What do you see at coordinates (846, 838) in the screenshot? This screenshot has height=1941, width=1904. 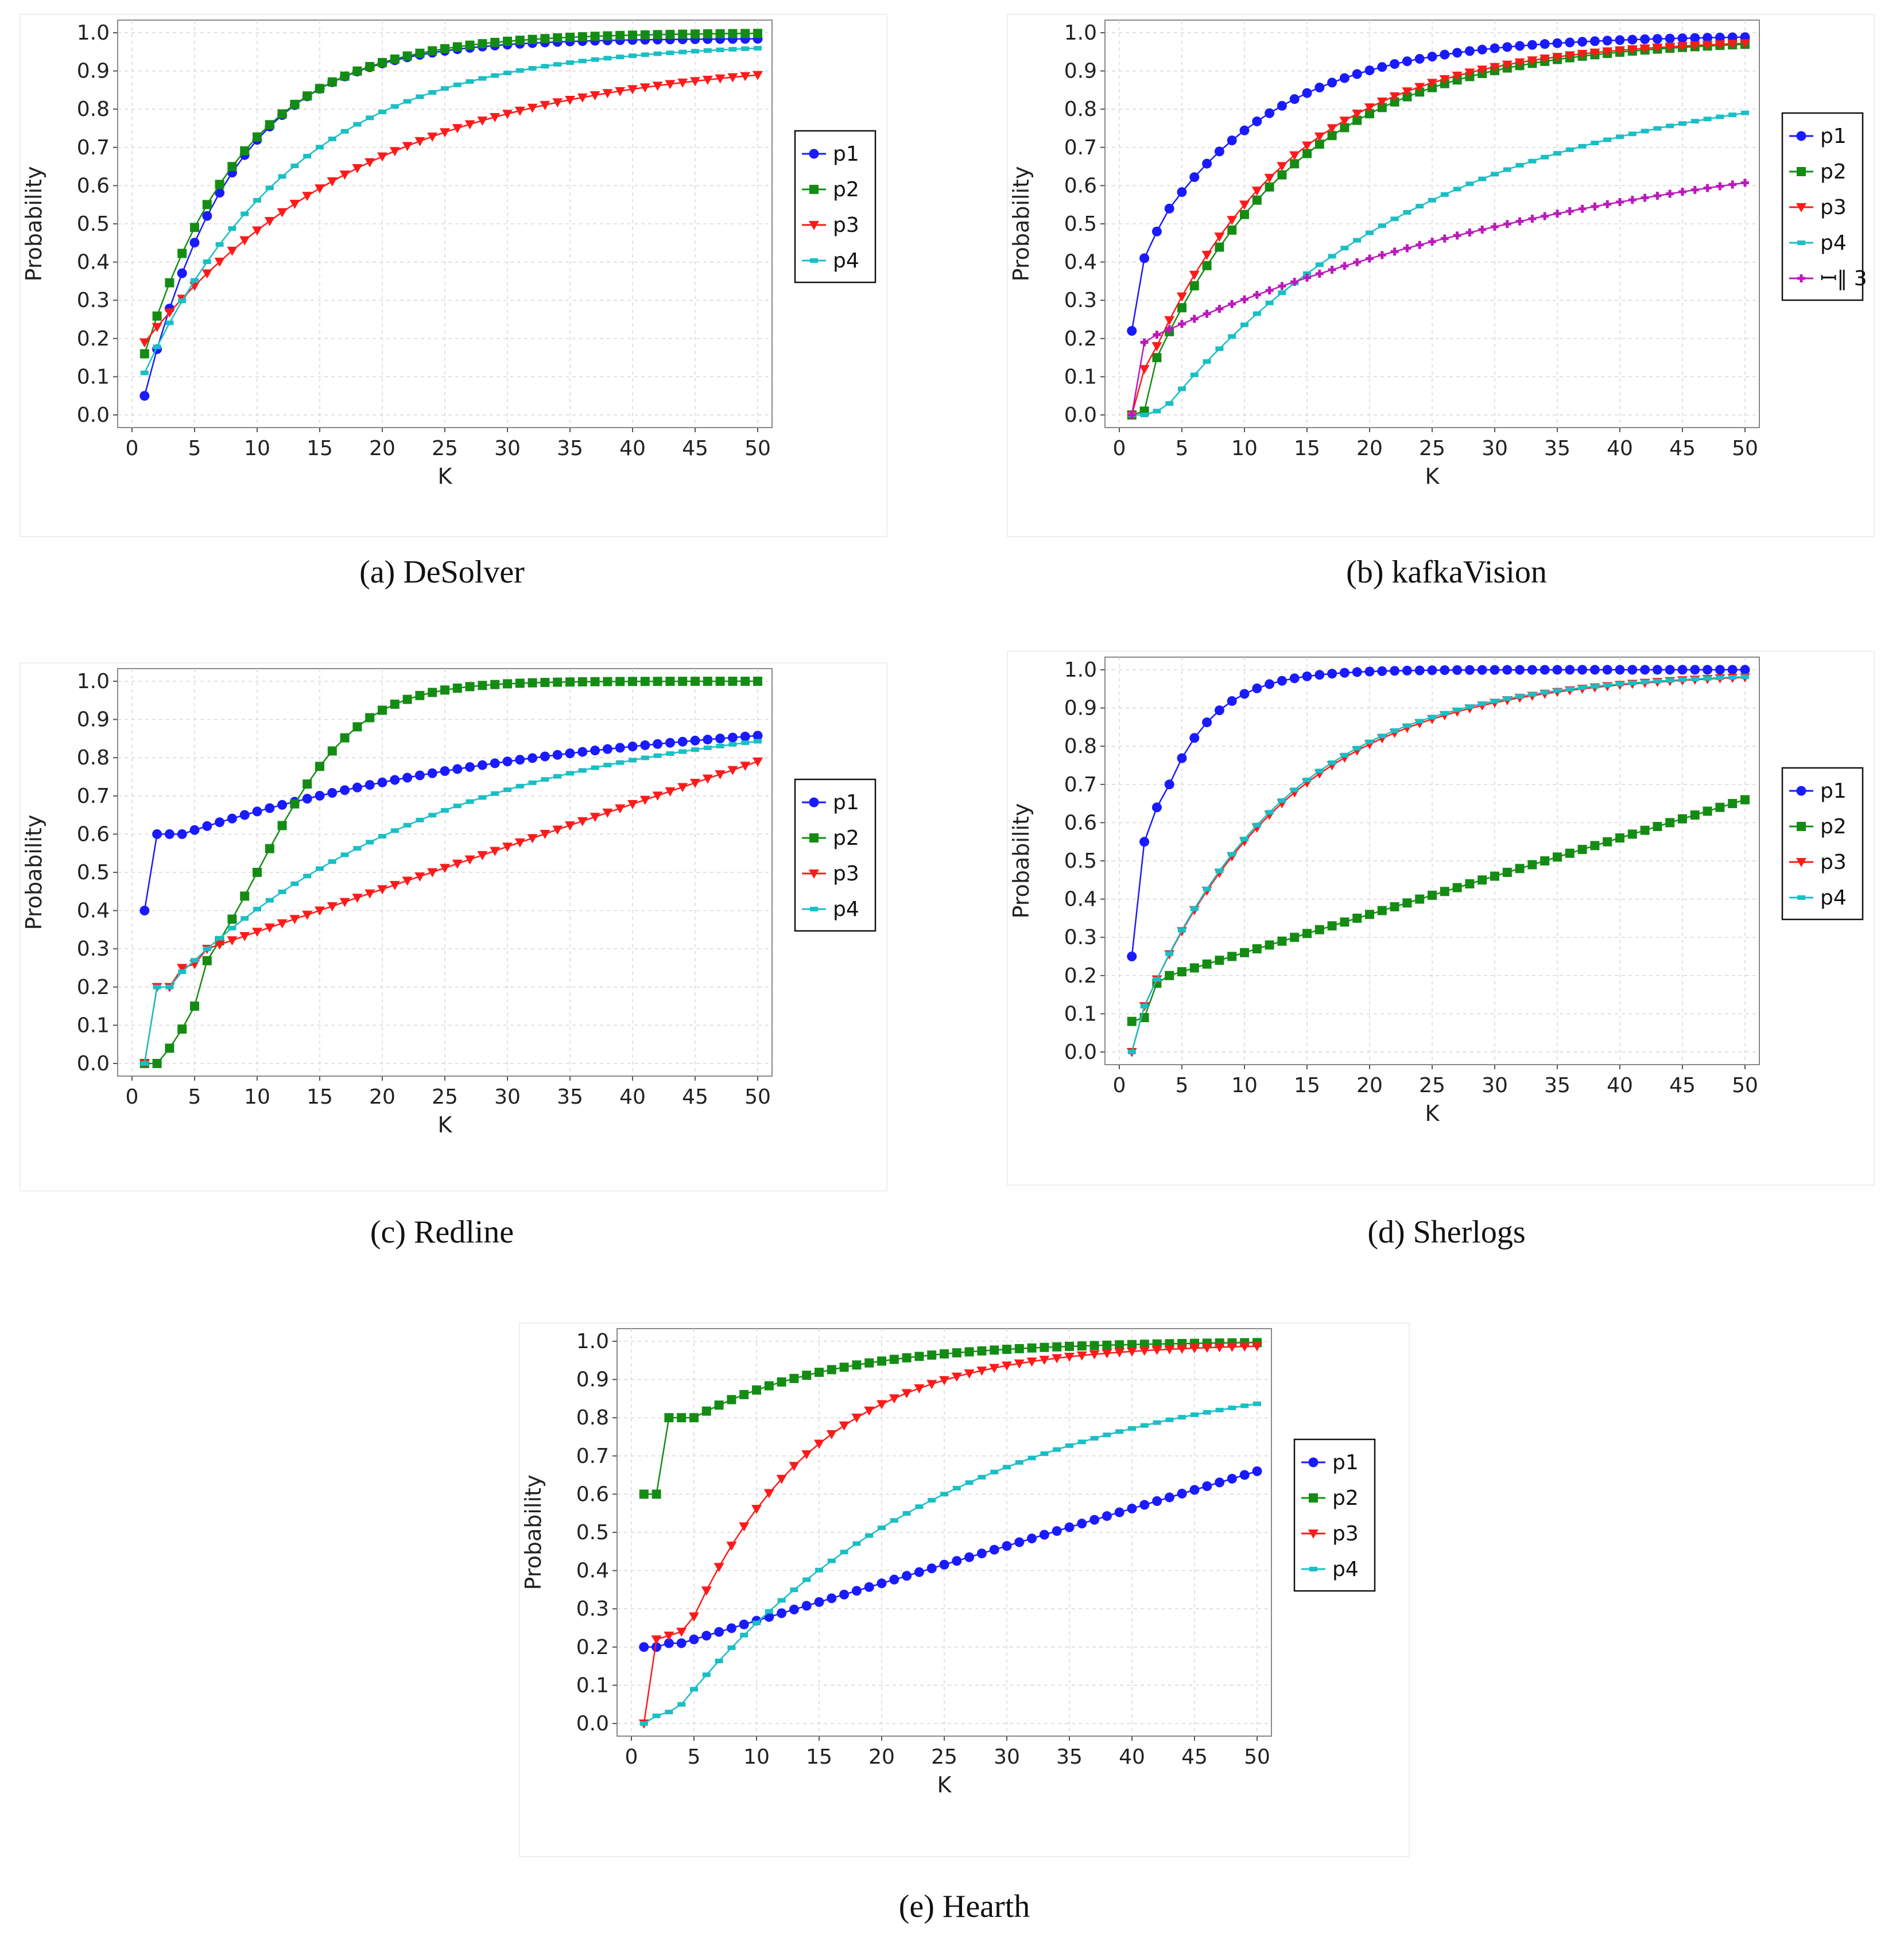 I see `legend-label: p2` at bounding box center [846, 838].